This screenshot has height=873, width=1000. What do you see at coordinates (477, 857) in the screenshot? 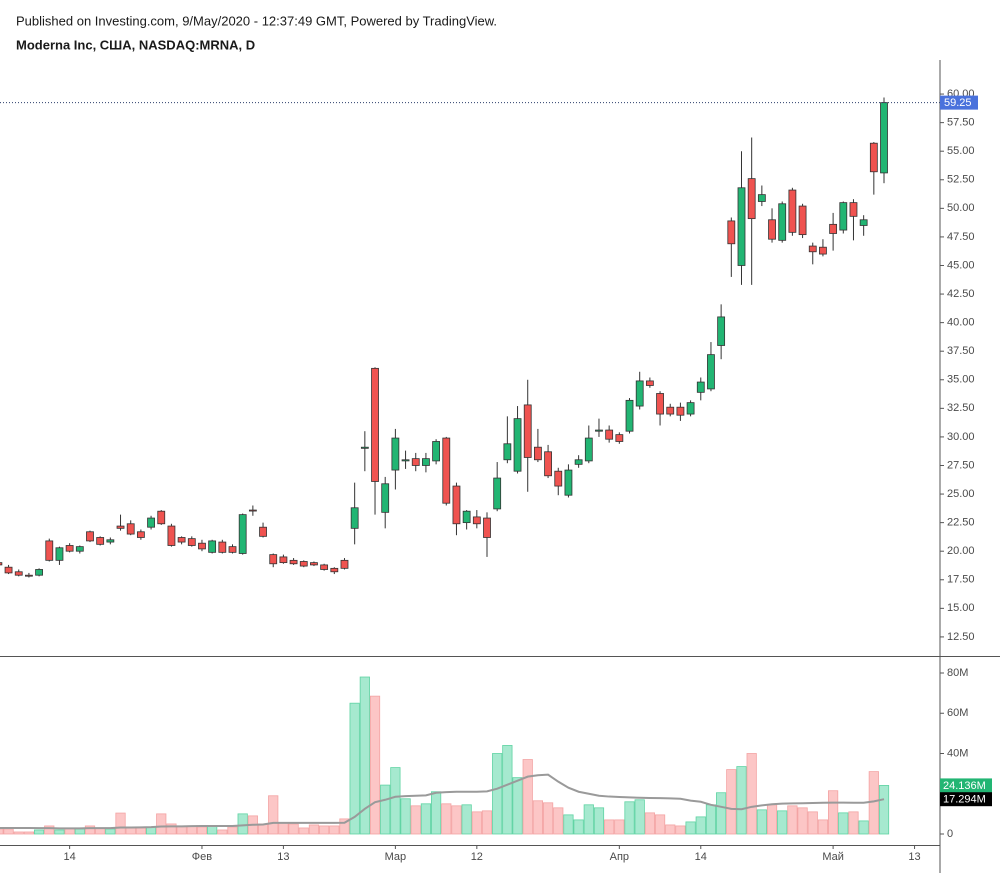
I see `x-tick-label: 12` at bounding box center [477, 857].